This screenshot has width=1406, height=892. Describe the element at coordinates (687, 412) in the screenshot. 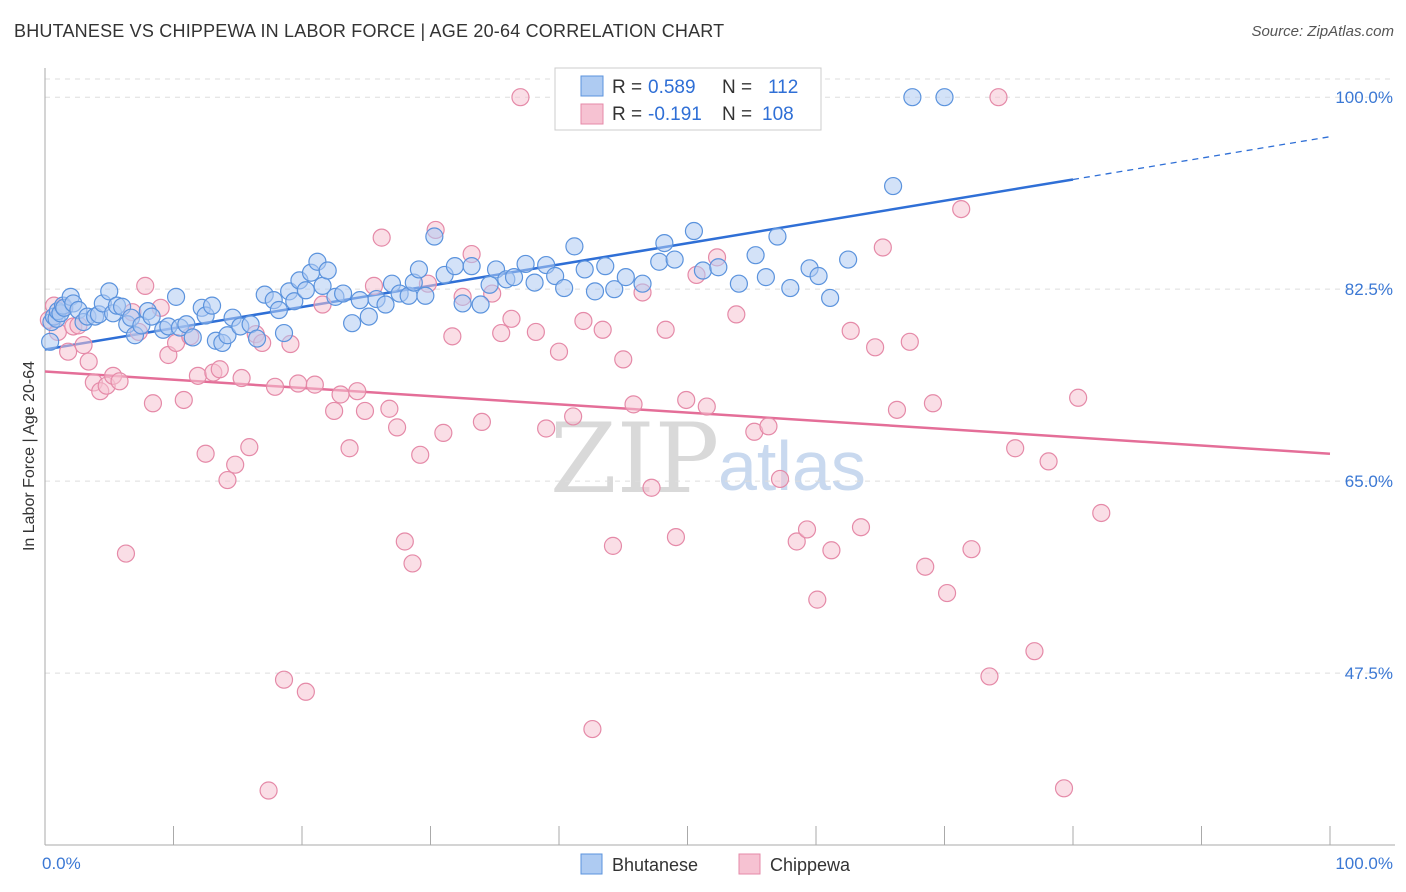

I see `chippewa-trend-line` at that location.